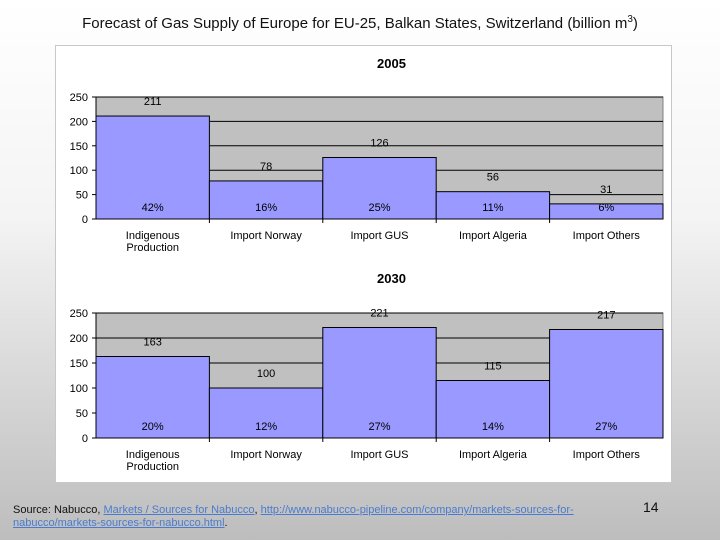 The height and width of the screenshot is (540, 720). I want to click on bar-value-label: 221, so click(379, 314).